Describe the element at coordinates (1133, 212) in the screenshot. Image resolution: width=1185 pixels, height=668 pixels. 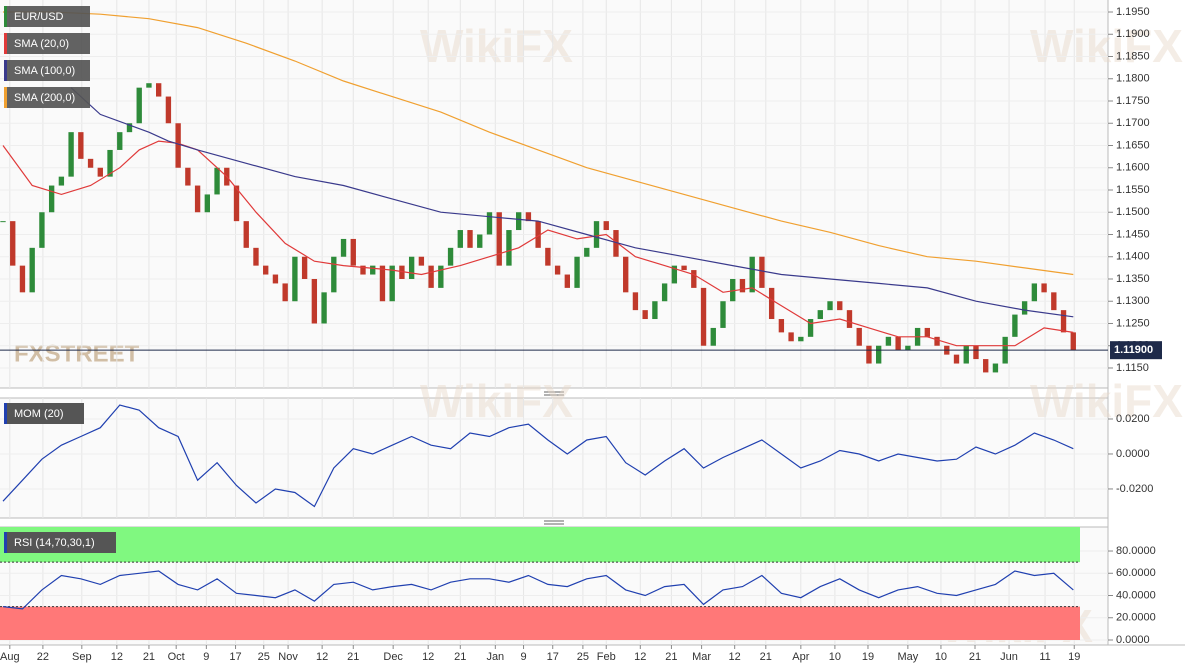
I see `y-tick-label: 1.1500` at that location.